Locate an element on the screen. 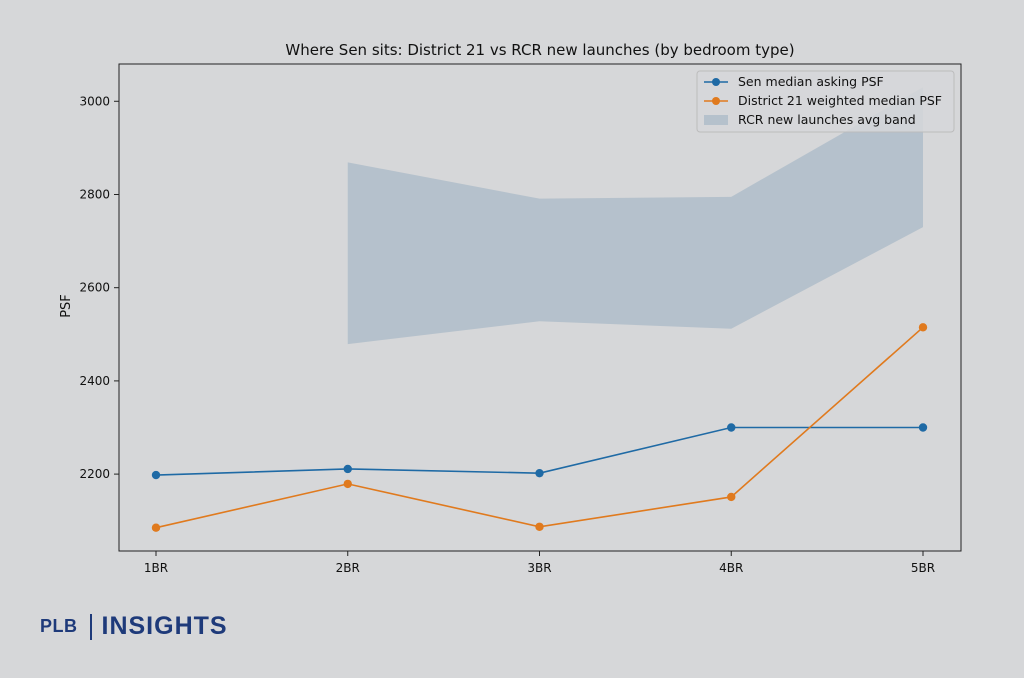  legend-label-1: Sen median asking PSF is located at coordinates (811, 81).